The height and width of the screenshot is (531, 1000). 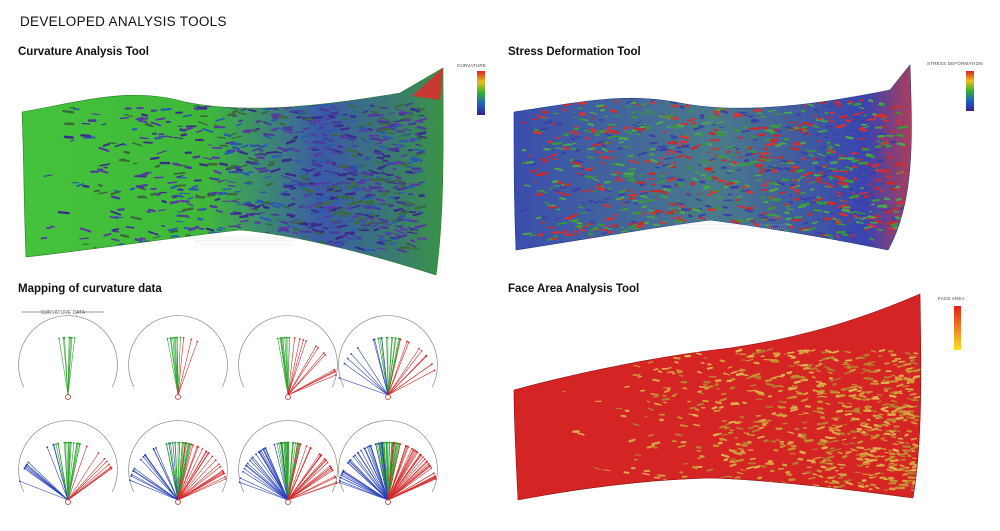 What do you see at coordinates (574, 289) in the screenshot?
I see `face-area-panel-title: Face Area Analysis Tool` at bounding box center [574, 289].